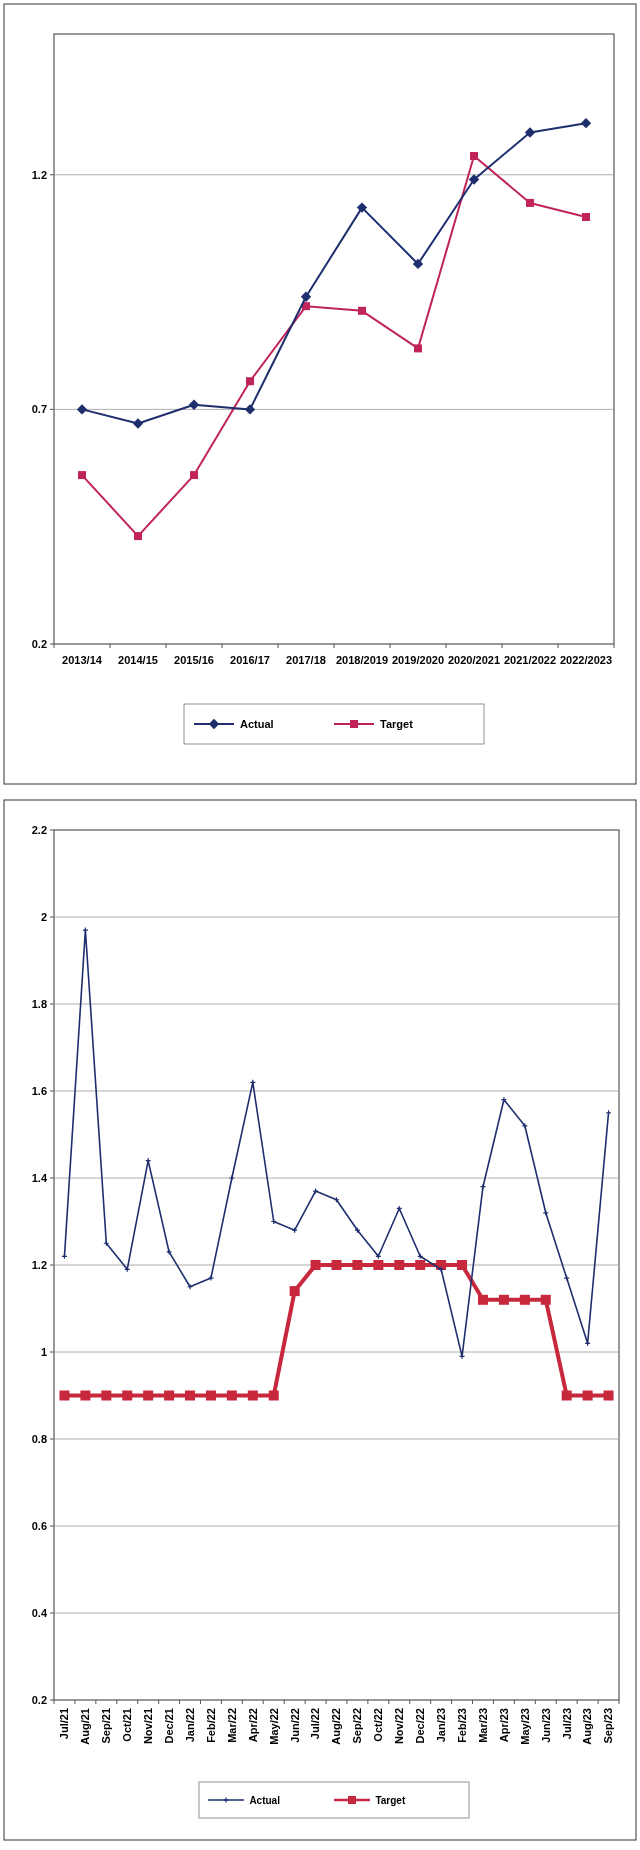 The height and width of the screenshot is (1850, 640). Describe the element at coordinates (127, 1725) in the screenshot. I see `x-tick-label: Oct/21` at that location.